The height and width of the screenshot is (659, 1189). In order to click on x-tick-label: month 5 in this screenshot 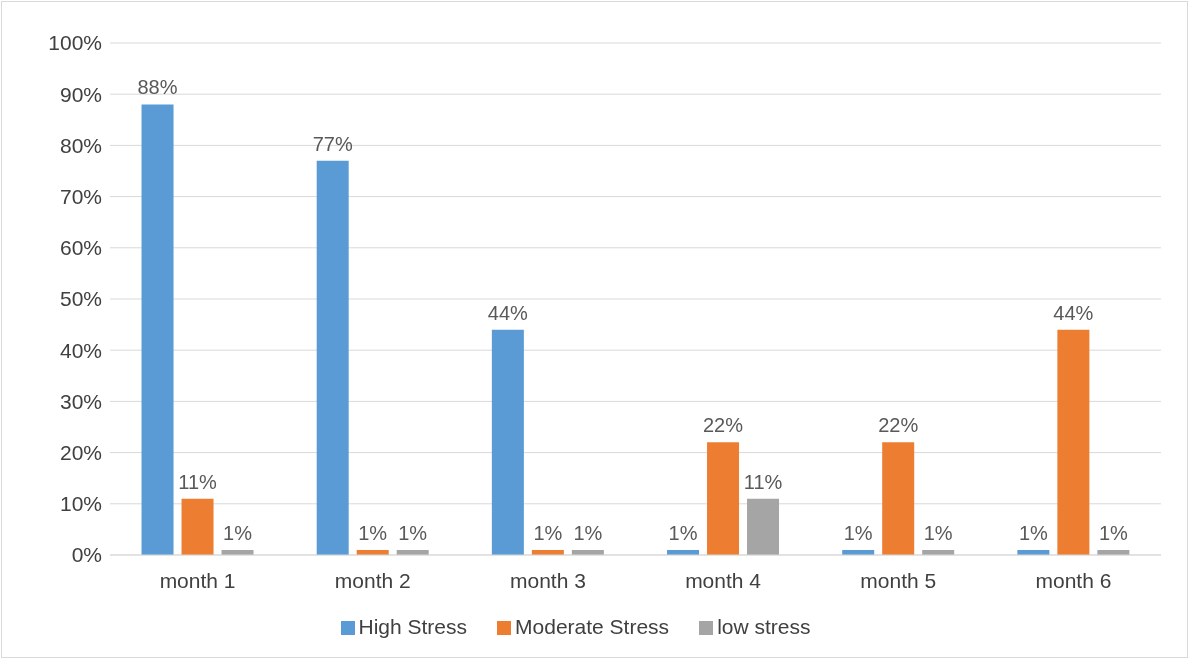, I will do `click(898, 580)`.